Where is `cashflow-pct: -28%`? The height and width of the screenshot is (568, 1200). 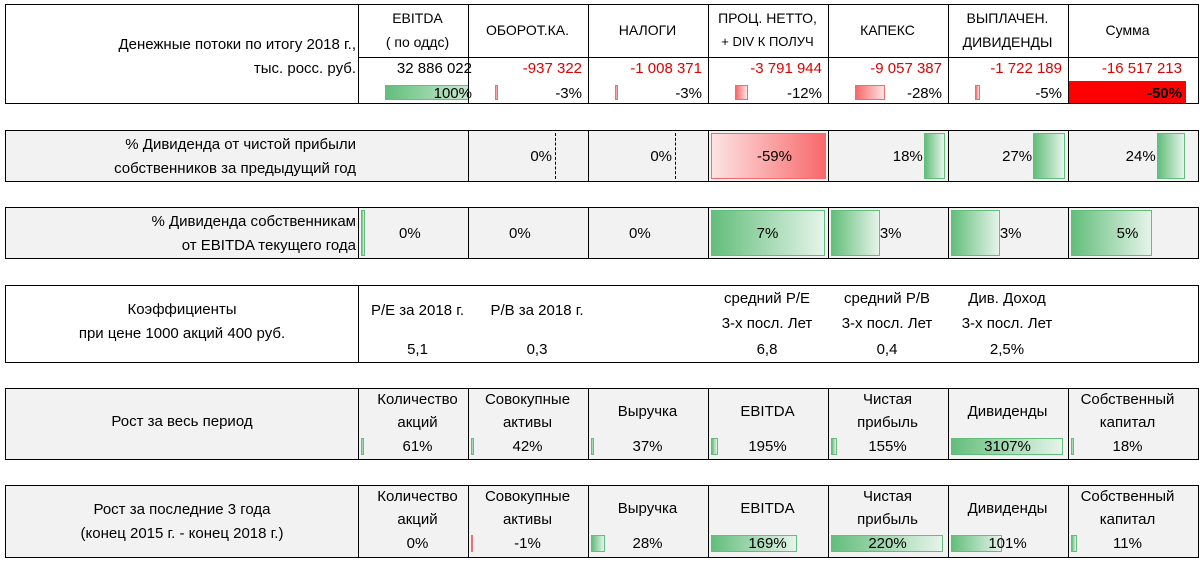 cashflow-pct: -28% is located at coordinates (924, 93).